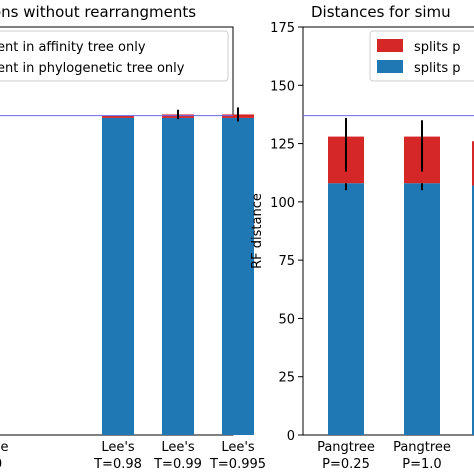 This screenshot has width=474, height=474. What do you see at coordinates (286, 378) in the screenshot?
I see `right-y-tick-label: 25` at bounding box center [286, 378].